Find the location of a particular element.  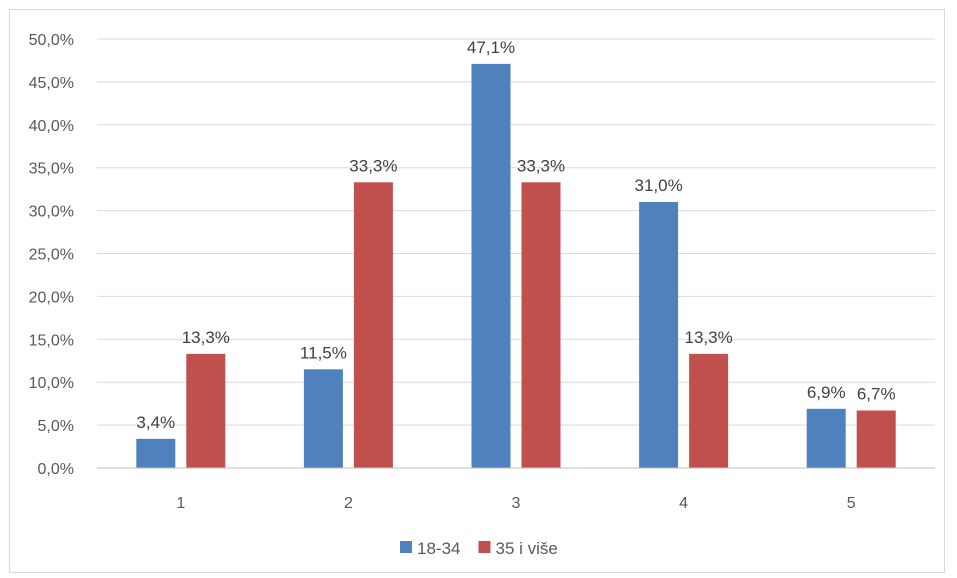

x-tick-label: 3 is located at coordinates (516, 503).